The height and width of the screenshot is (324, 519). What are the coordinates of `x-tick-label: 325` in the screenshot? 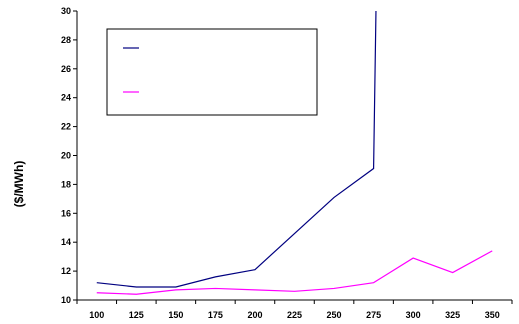 It's located at (452, 315).